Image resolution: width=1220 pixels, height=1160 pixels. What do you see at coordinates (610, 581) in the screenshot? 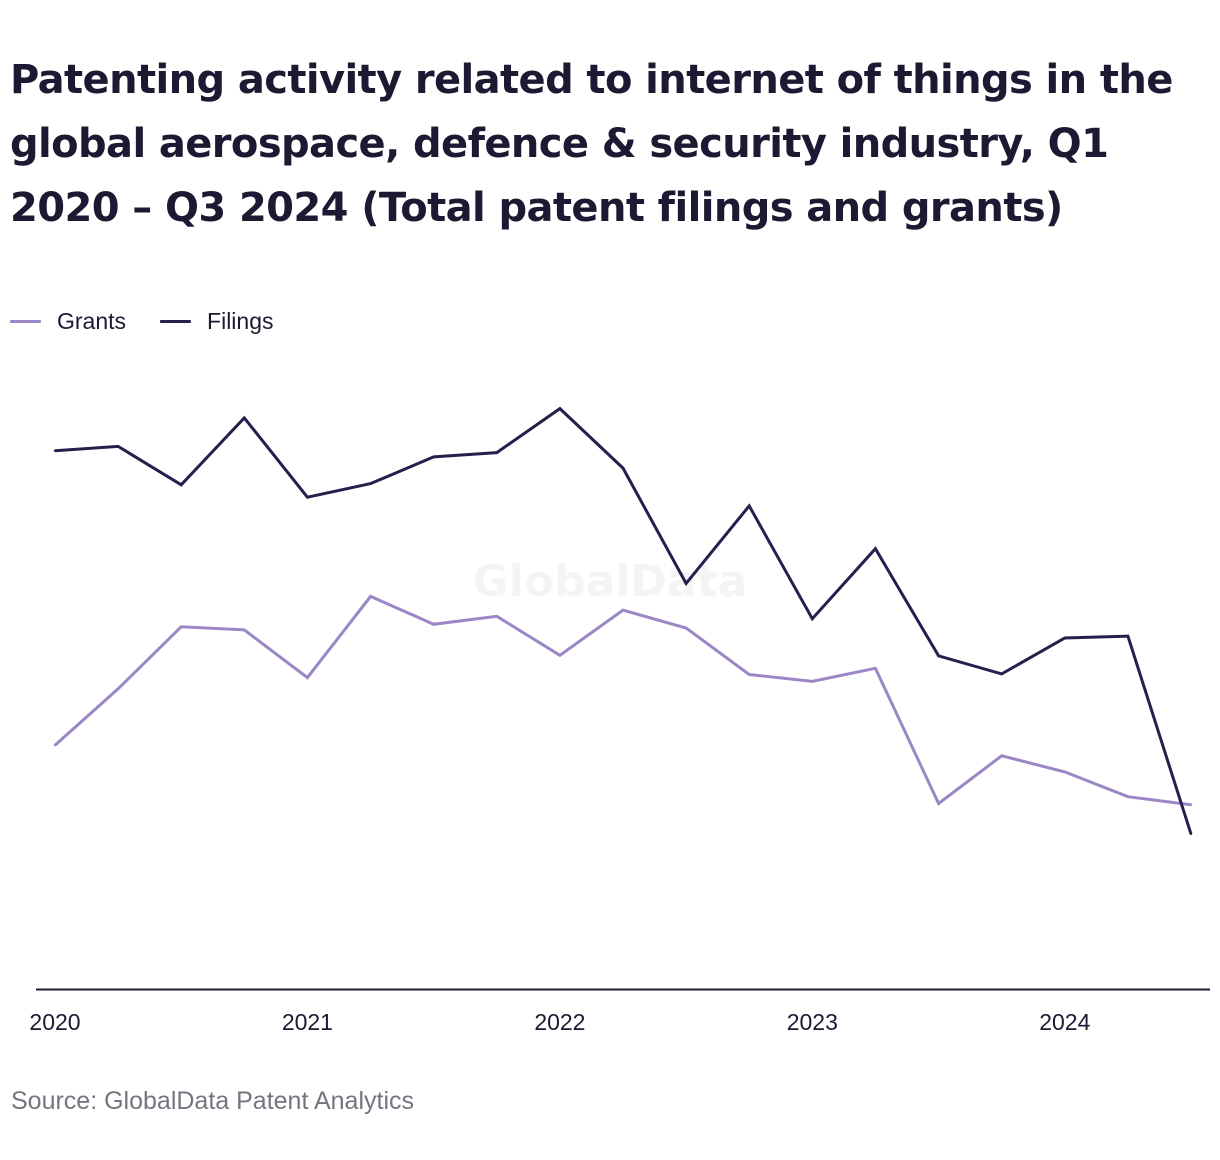
I see `watermark-text: GlobalData` at bounding box center [610, 581].